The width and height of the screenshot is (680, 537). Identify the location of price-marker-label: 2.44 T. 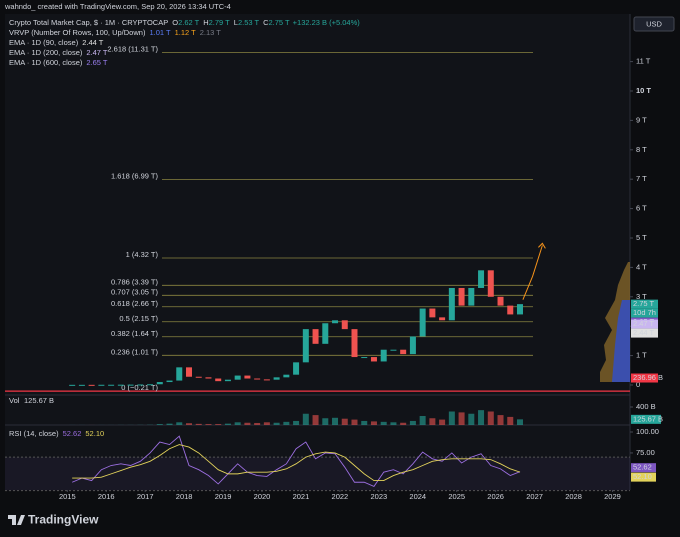
(644, 332).